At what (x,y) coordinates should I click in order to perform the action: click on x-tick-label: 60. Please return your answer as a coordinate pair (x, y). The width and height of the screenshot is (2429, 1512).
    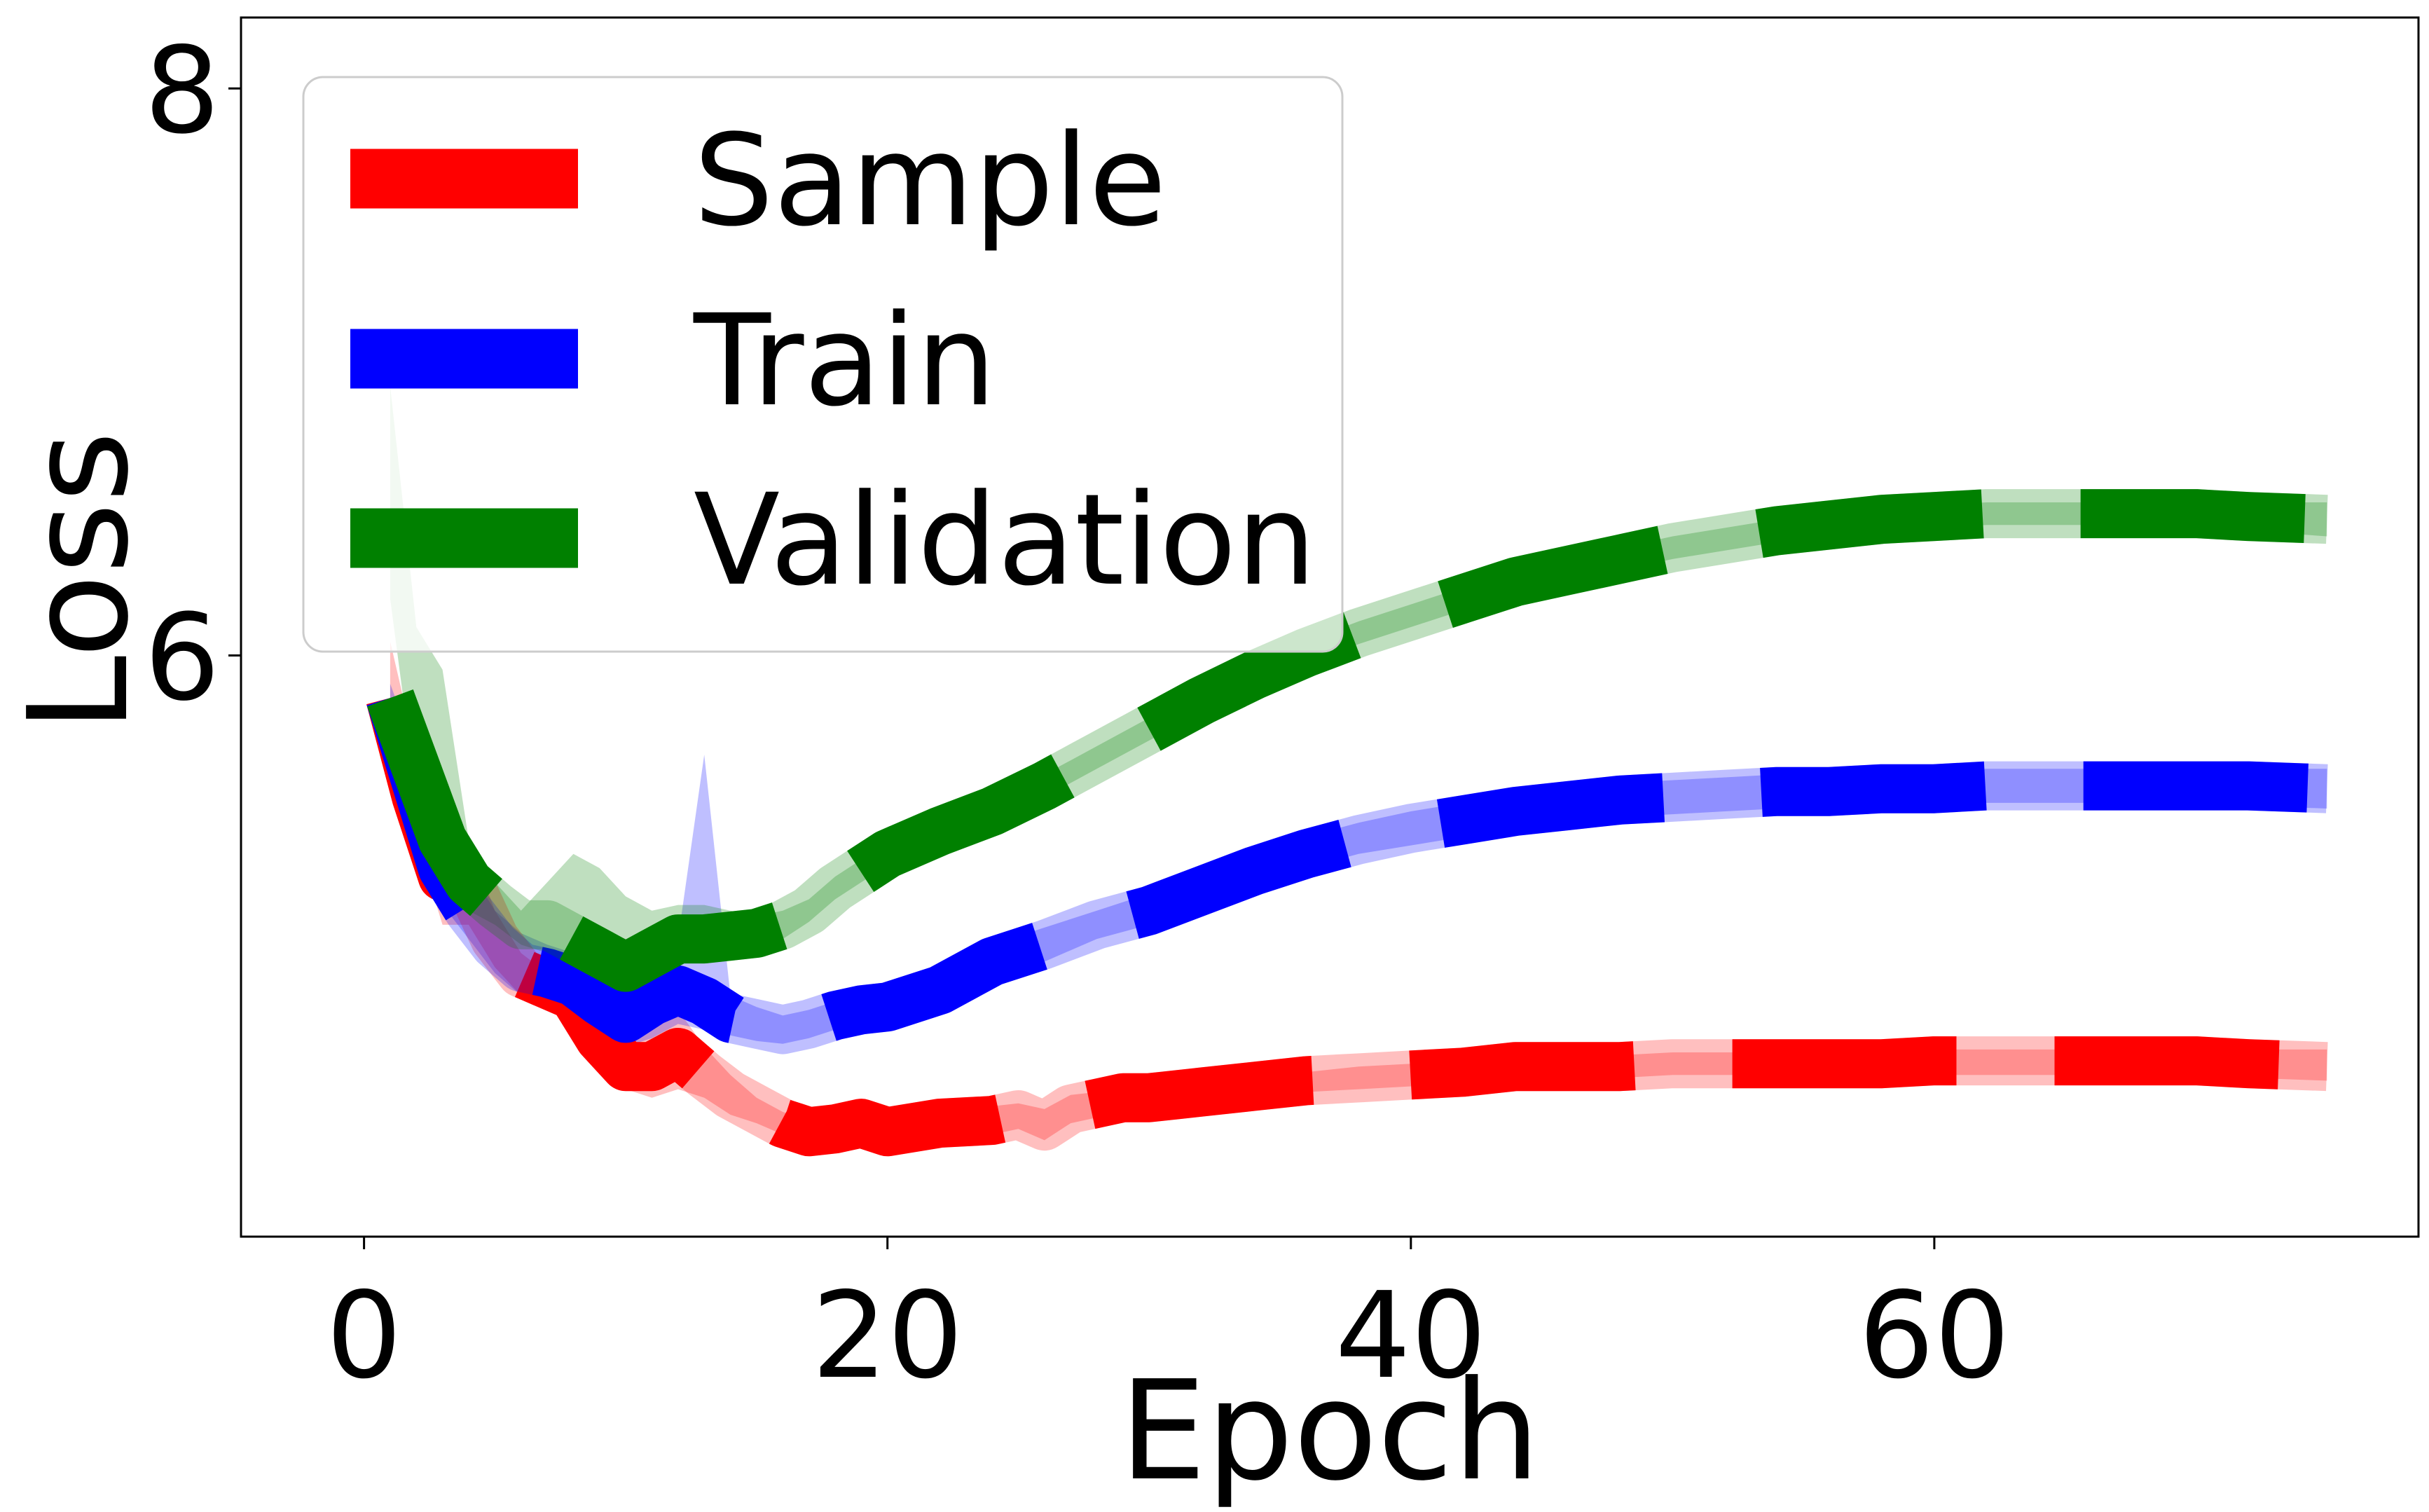
    Looking at the image, I should click on (1935, 1336).